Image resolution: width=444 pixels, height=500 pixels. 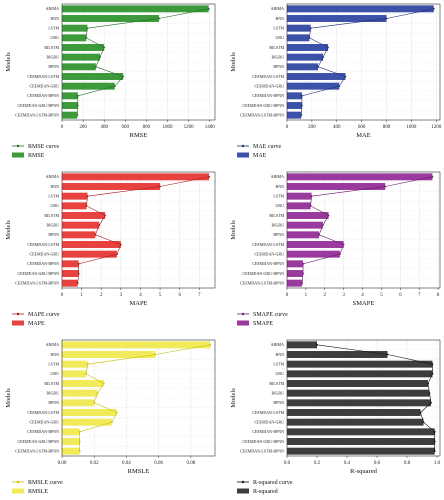 What do you see at coordinates (210, 127) in the screenshot?
I see `x-tick-label: 1400` at bounding box center [210, 127].